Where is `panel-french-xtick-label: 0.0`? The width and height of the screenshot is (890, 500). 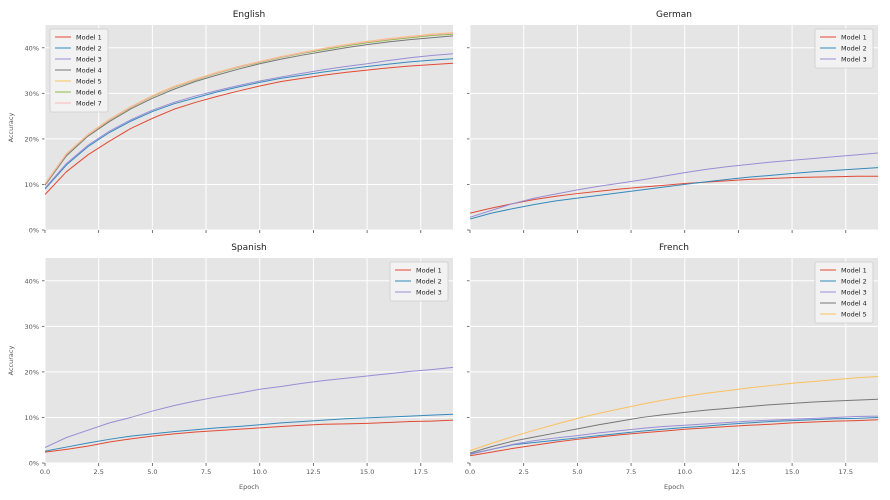 panel-french-xtick-label: 0.0 is located at coordinates (470, 472).